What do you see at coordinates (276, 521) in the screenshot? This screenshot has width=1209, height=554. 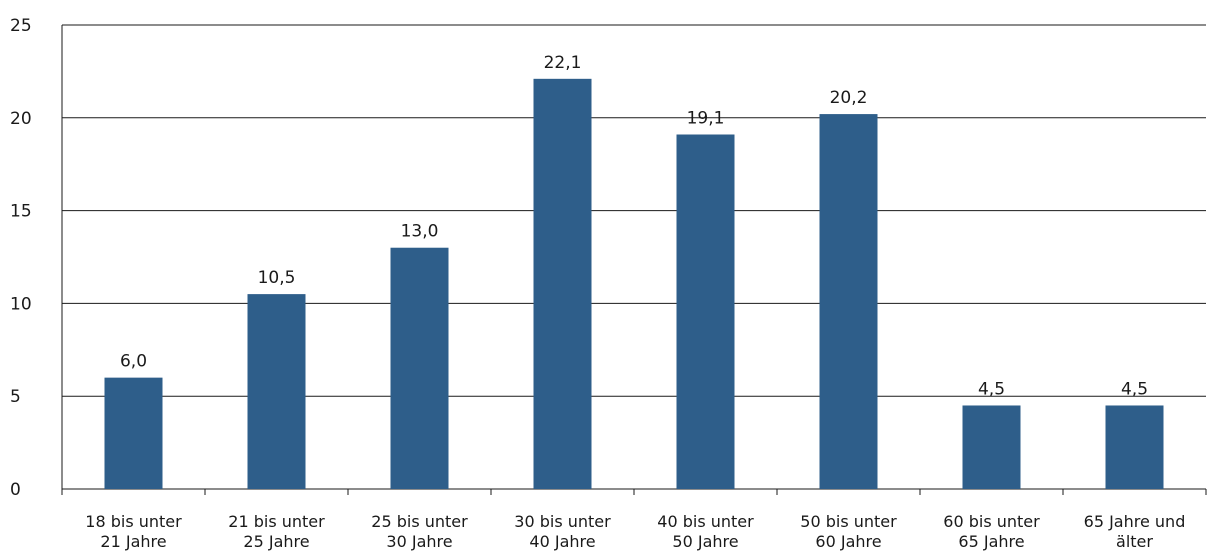 I see `x-tick-label: 21 bis unter` at bounding box center [276, 521].